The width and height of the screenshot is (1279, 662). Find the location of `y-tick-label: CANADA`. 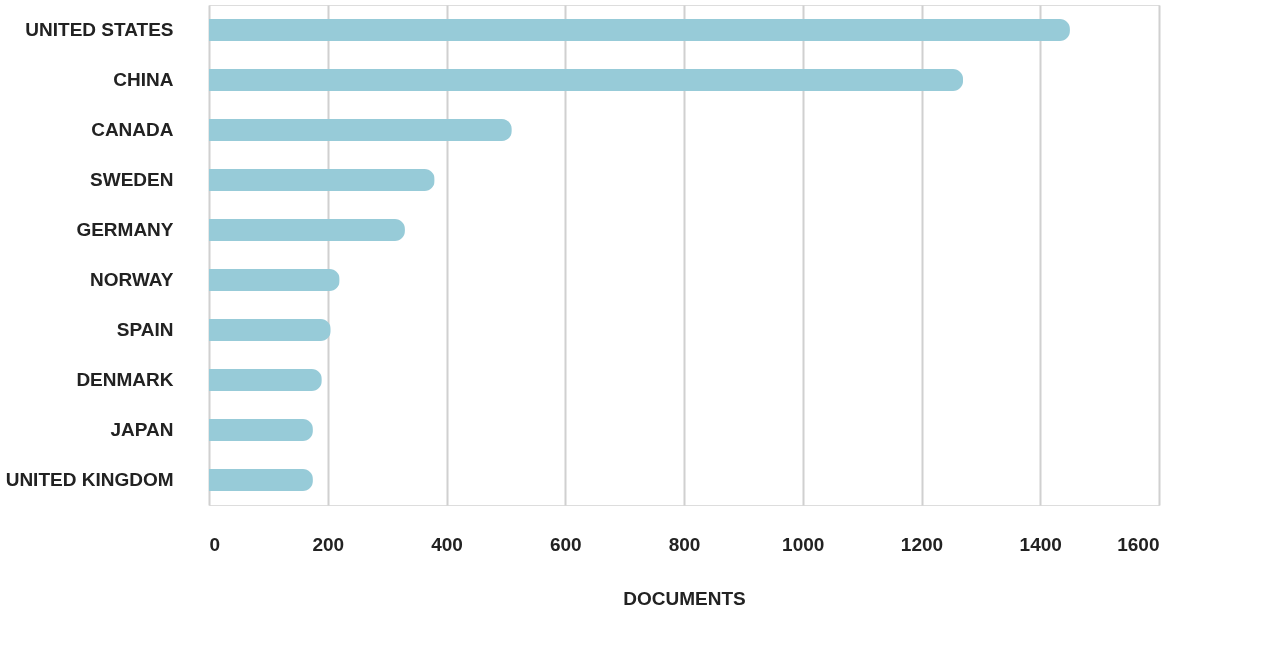

y-tick-label: CANADA is located at coordinates (132, 129).